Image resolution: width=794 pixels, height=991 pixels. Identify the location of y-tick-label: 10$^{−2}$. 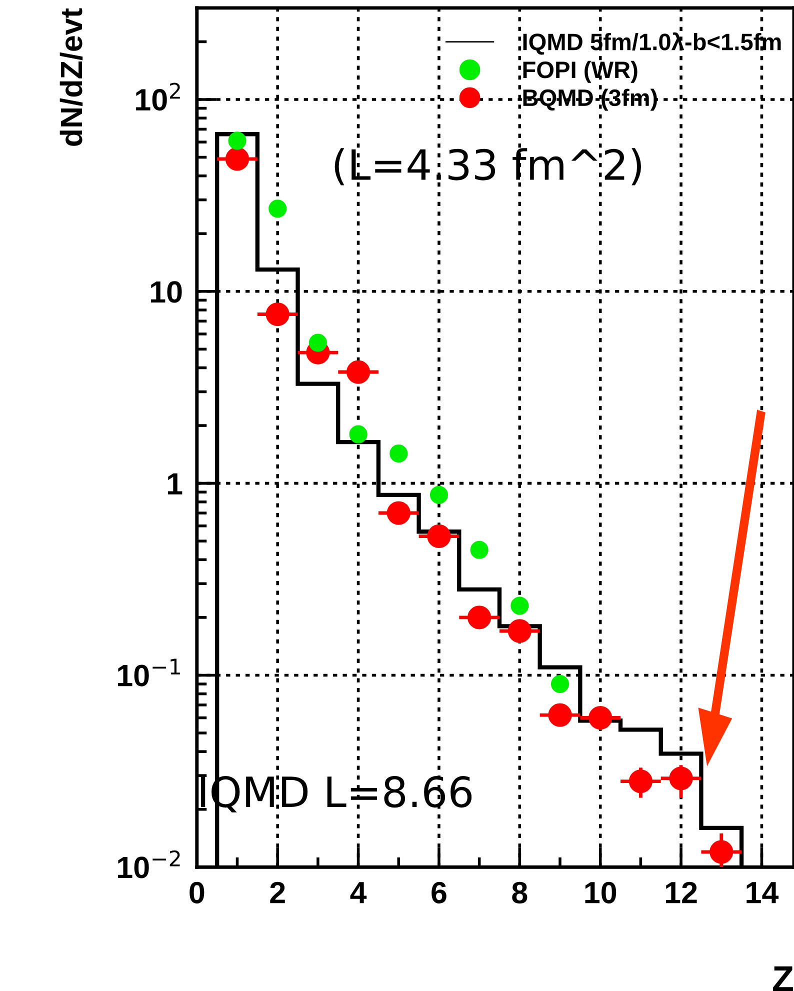
(149, 864).